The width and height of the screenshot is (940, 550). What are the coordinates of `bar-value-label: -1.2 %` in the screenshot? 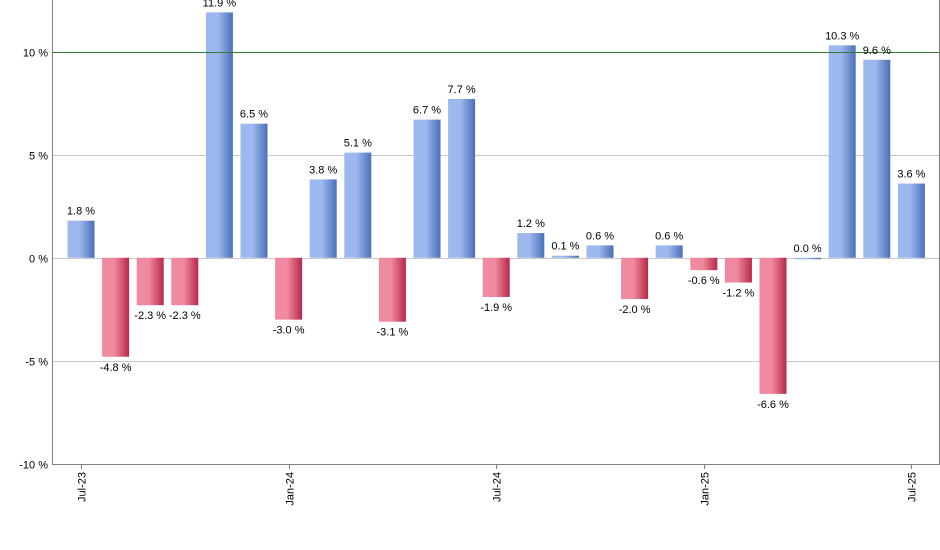 It's located at (739, 294).